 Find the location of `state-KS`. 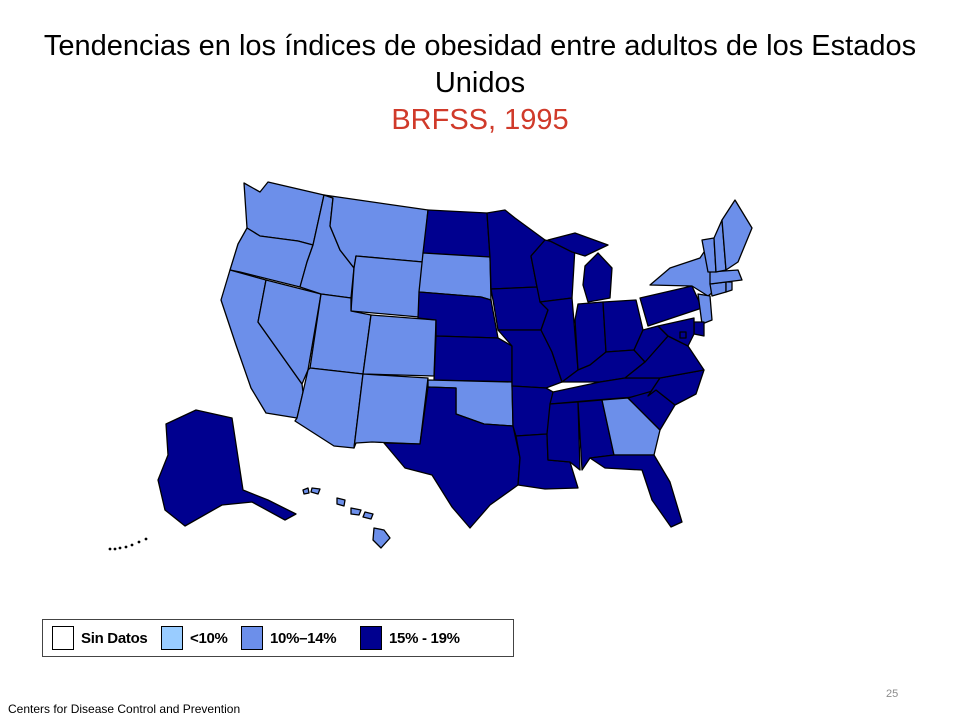

state-KS is located at coordinates (473, 359).